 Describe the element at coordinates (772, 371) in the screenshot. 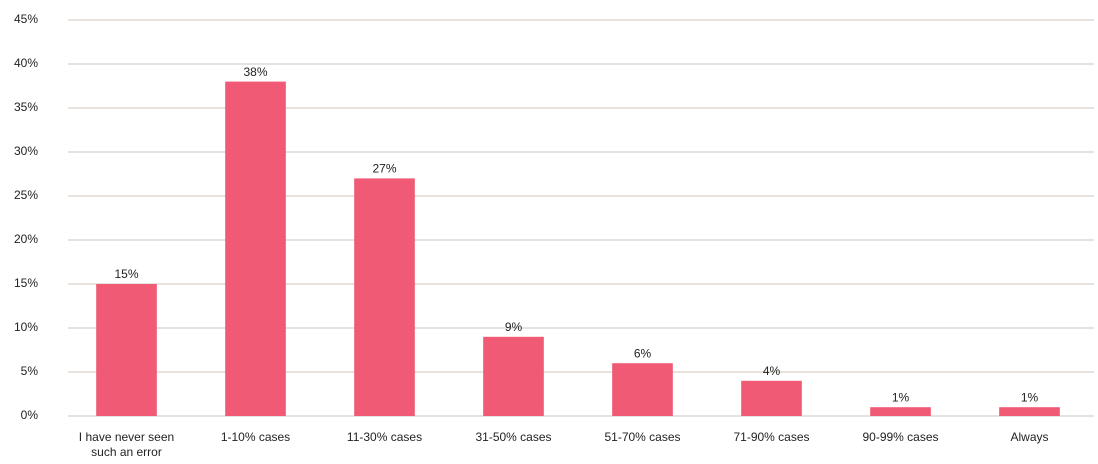

I see `value-label: 4%` at that location.